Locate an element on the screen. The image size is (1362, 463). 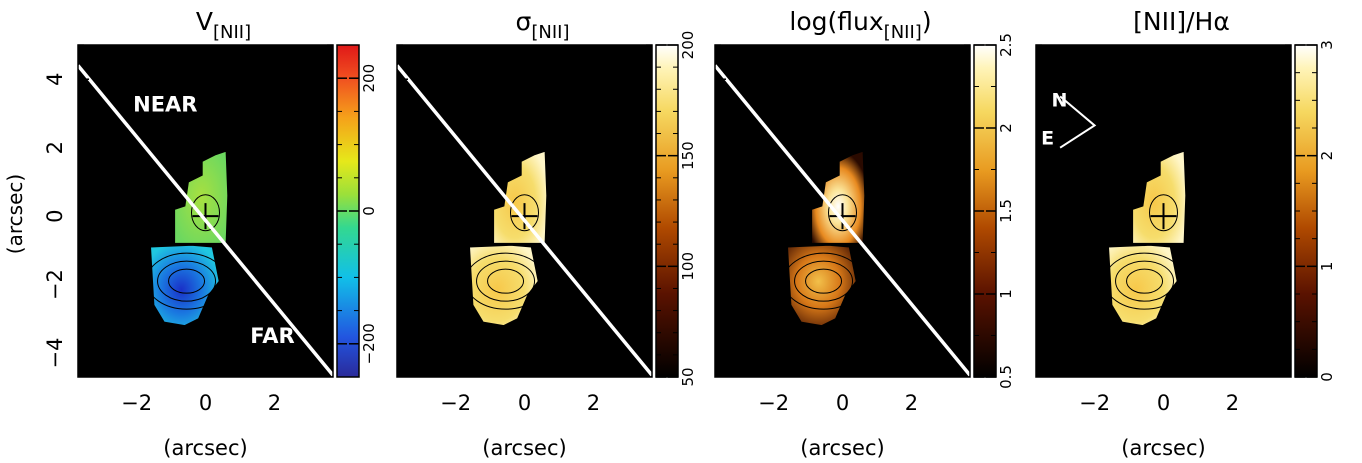
colorbar-tick-label: −200 is located at coordinates (369, 343).